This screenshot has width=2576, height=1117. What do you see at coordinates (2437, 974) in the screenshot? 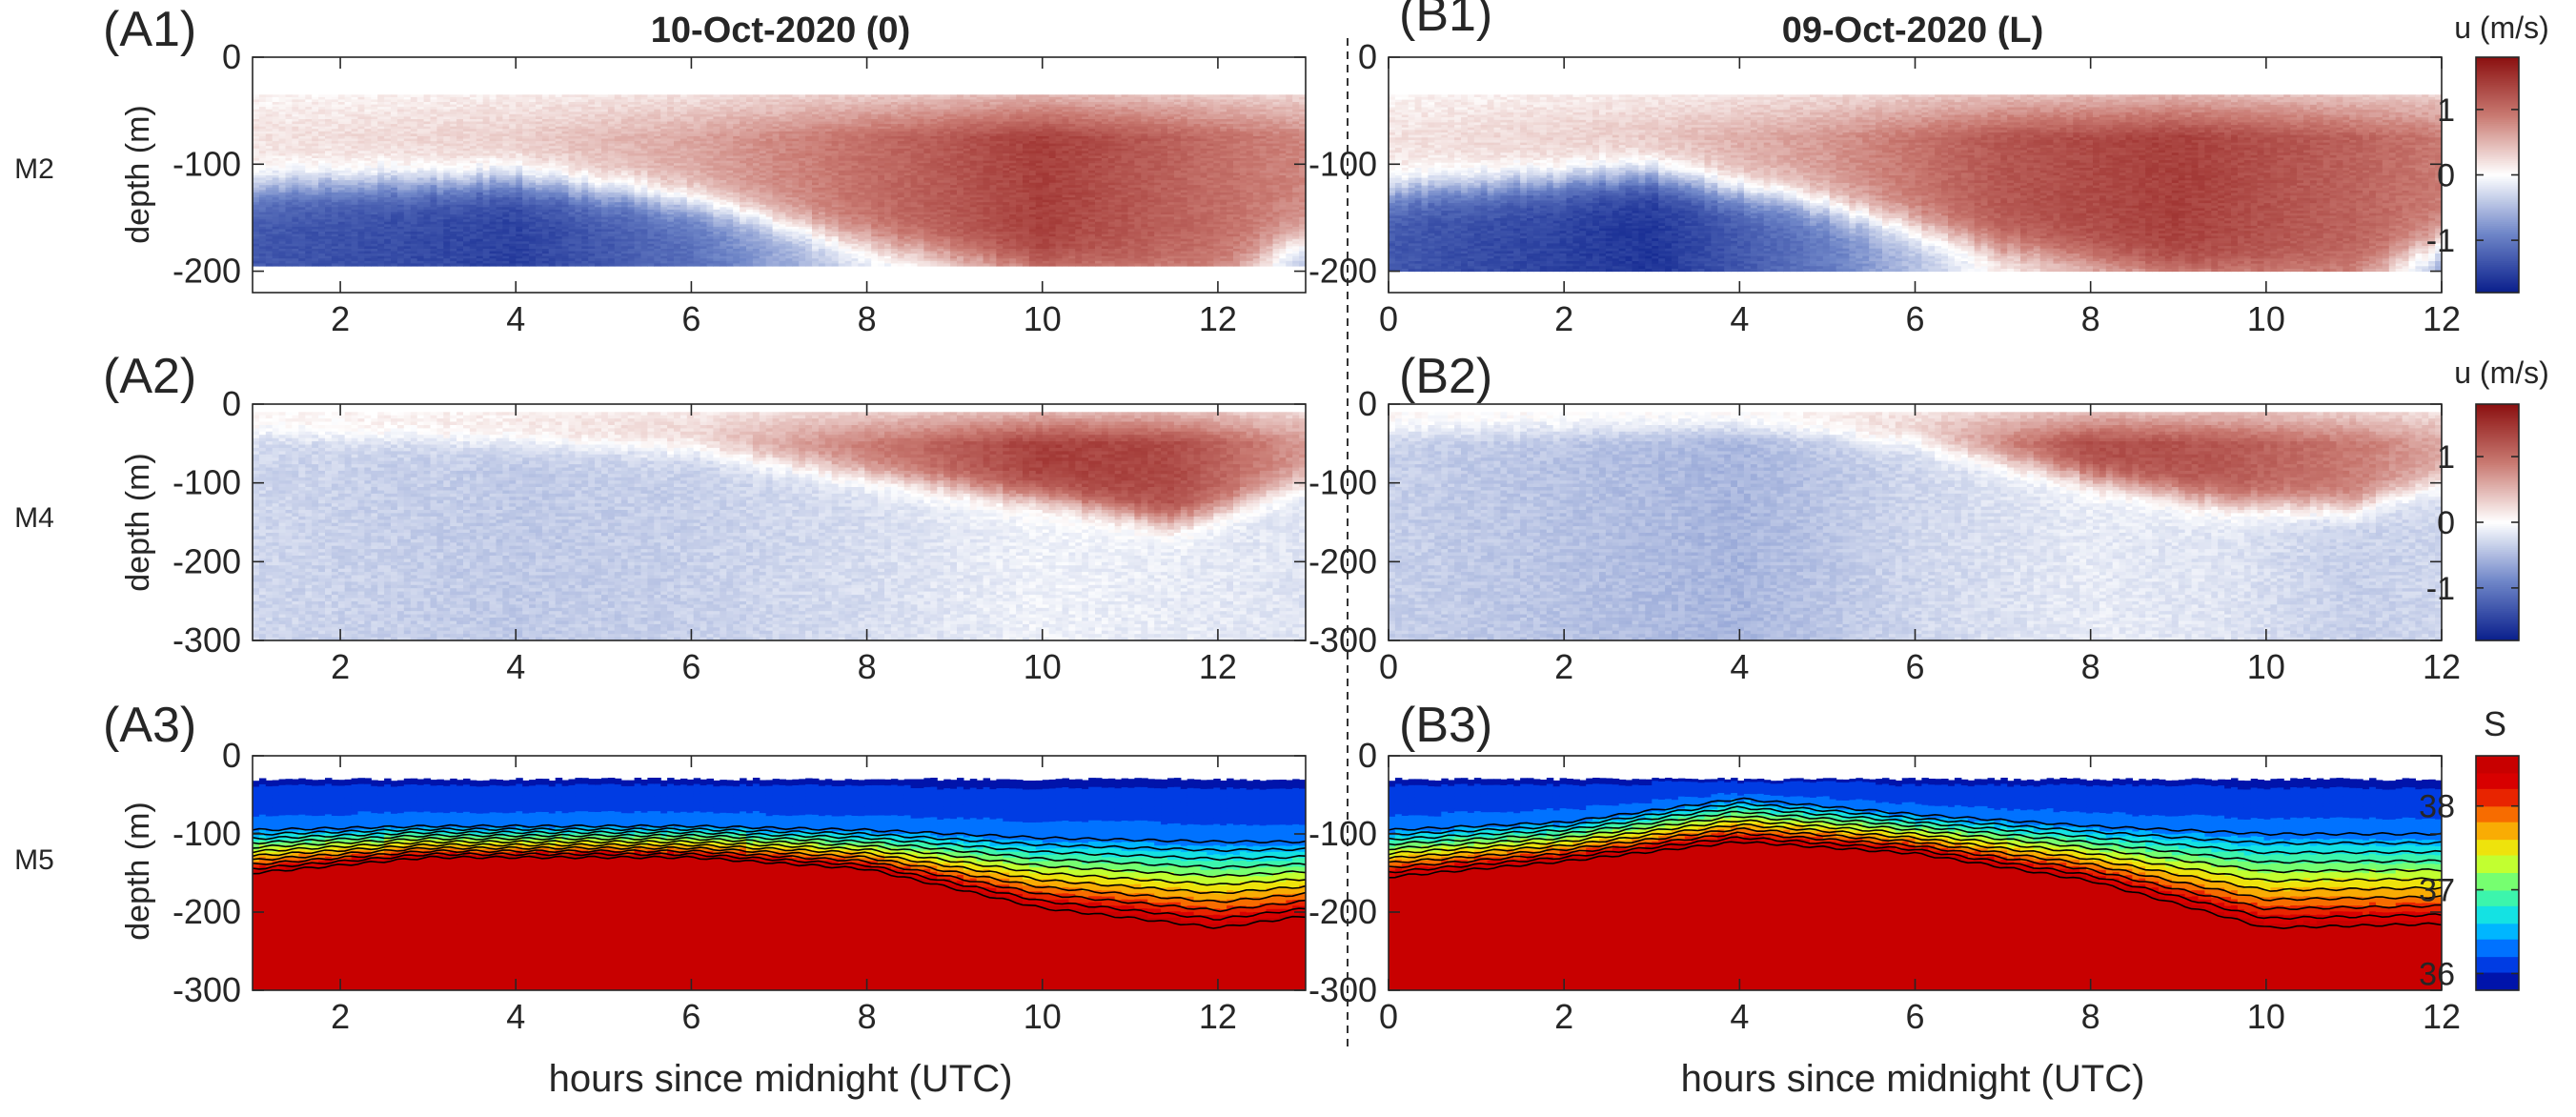
I see `colorbar-tick-label: 36` at bounding box center [2437, 974].